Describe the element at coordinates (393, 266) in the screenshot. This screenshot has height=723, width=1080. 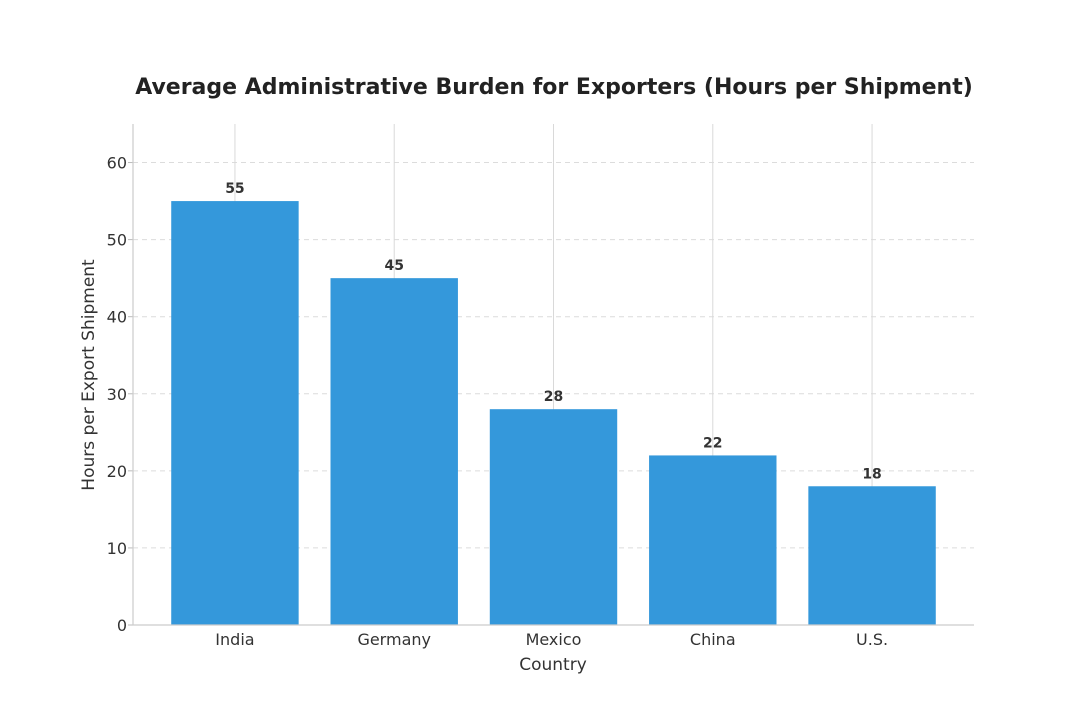
I see `data-label: 45` at that location.